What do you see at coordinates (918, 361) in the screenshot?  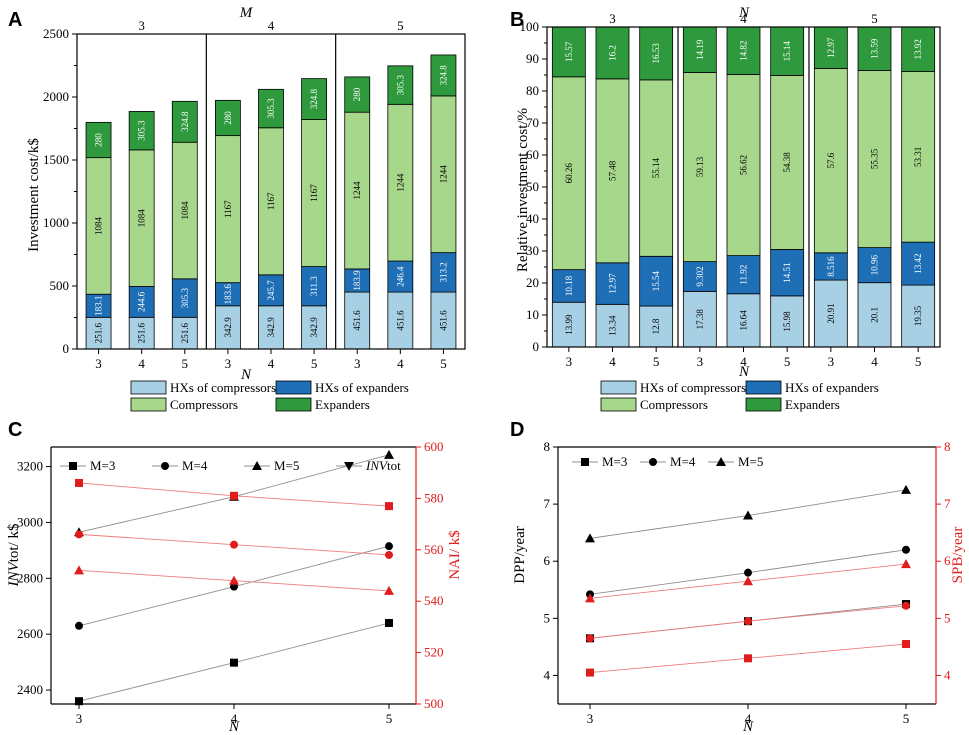 I see `panel-b-x-tick-label-8: 5` at bounding box center [918, 361].